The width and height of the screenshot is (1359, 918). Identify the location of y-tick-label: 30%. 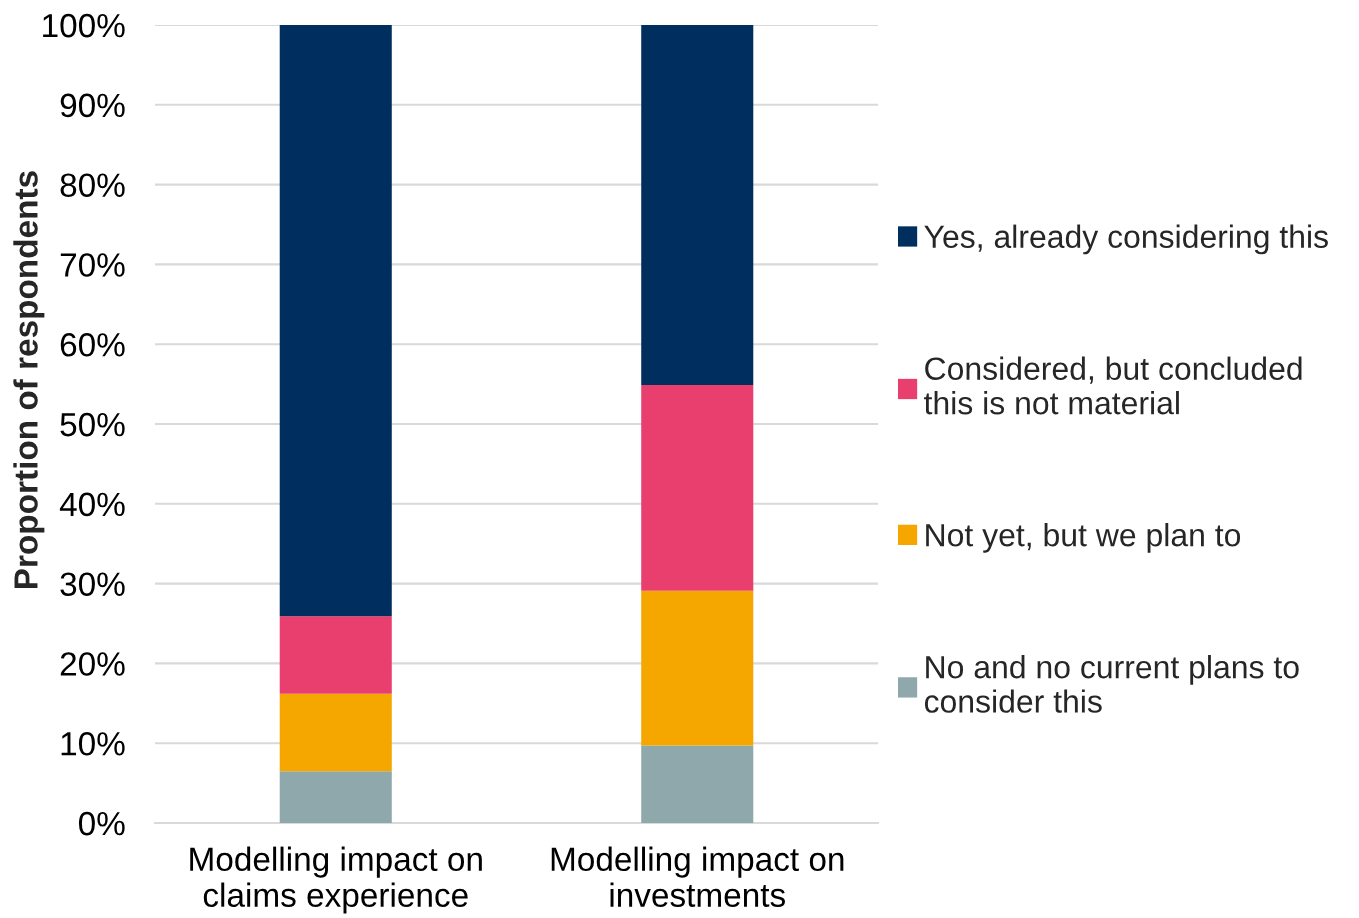
(92, 584).